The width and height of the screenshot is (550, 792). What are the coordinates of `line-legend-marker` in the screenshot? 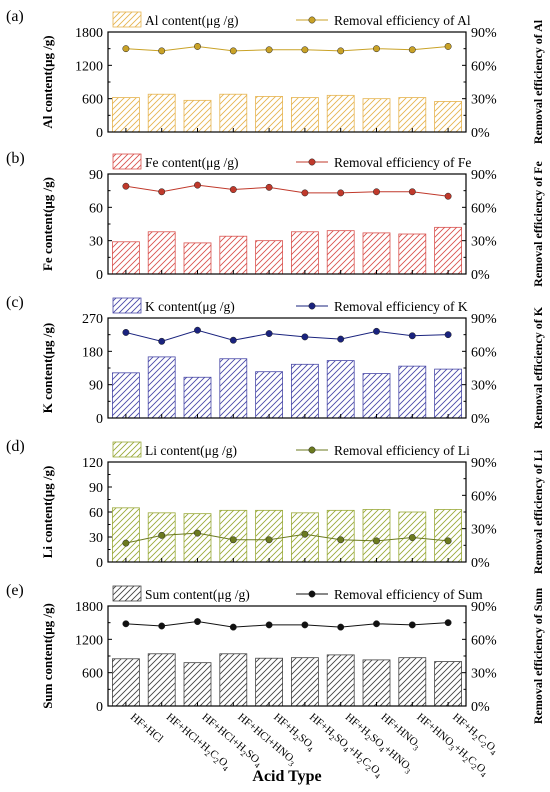 It's located at (312, 162).